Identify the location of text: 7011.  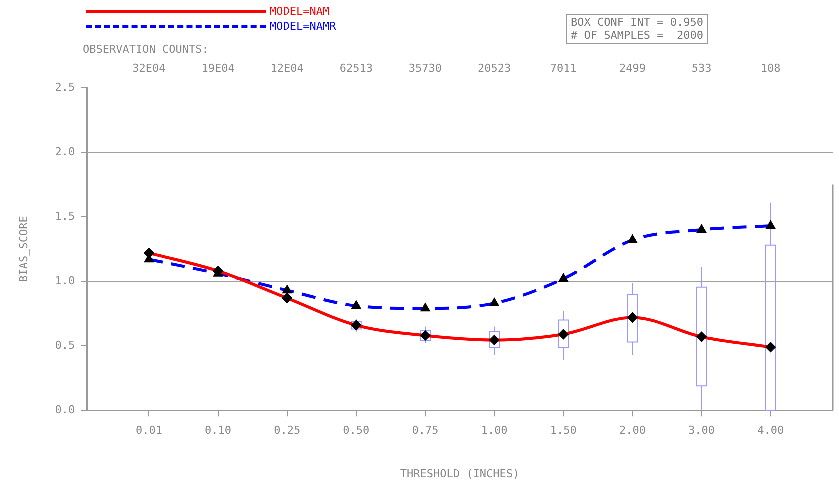
(563, 68).